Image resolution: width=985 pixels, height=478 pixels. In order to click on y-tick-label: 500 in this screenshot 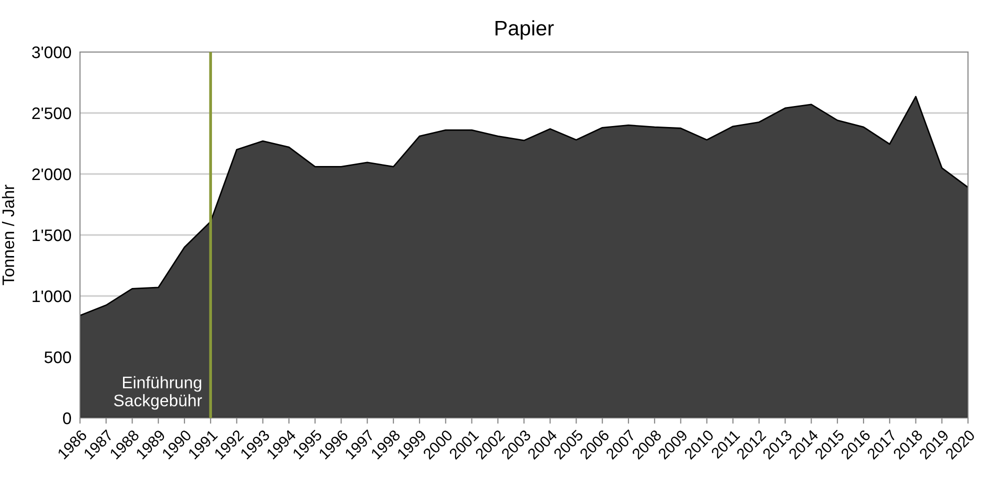, I will do `click(58, 357)`.